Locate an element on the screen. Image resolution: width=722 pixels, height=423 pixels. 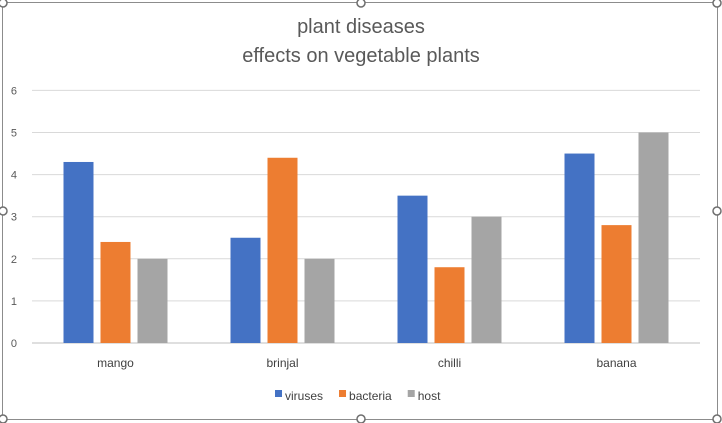
legend-label-bacteria: bacteria is located at coordinates (370, 396).